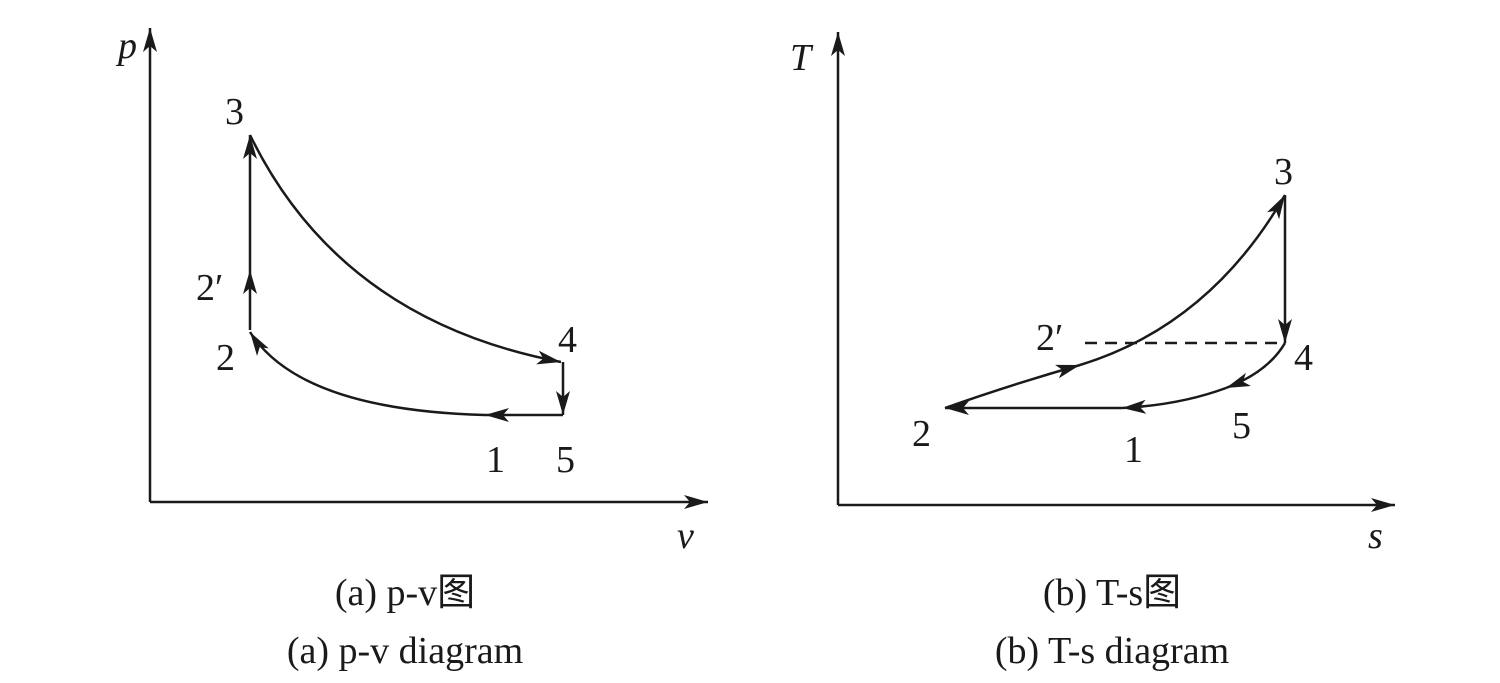 The width and height of the screenshot is (1500, 683). Describe the element at coordinates (405, 651) in the screenshot. I see `caption-en: (a) p-v diagram` at that location.